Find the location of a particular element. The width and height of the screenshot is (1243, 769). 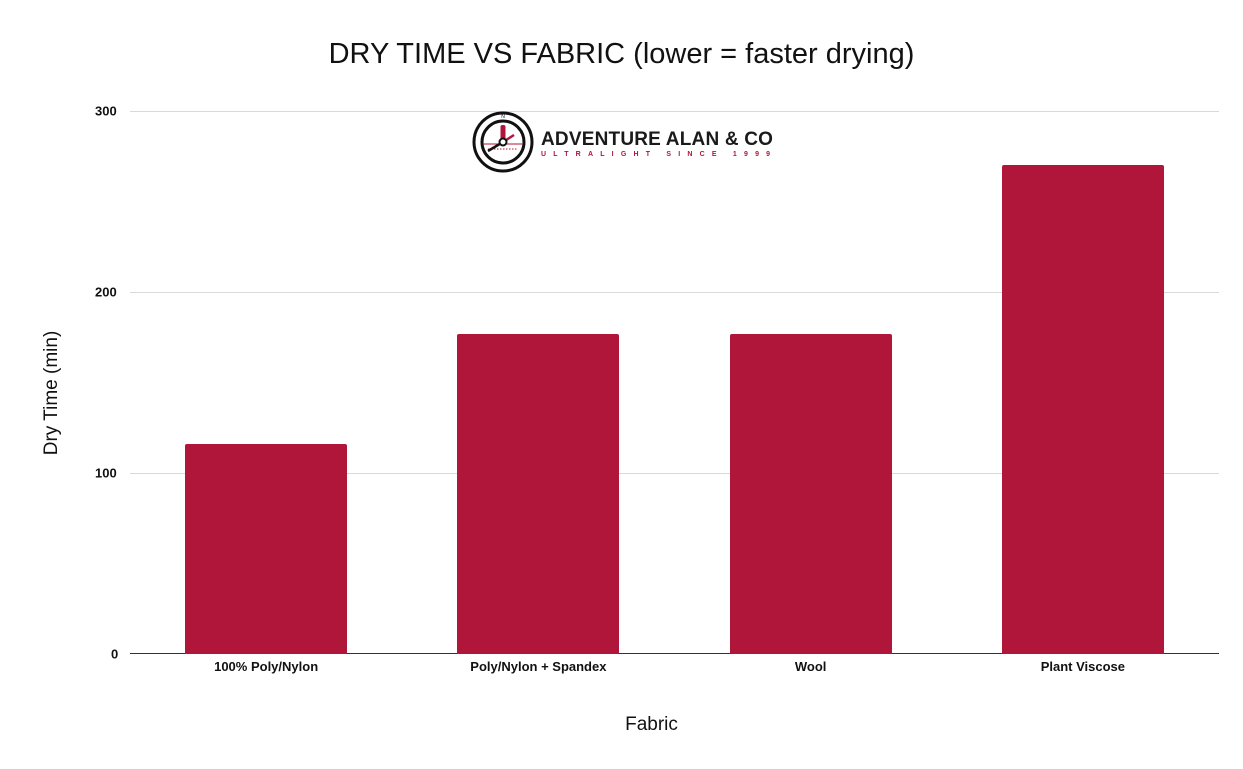

y-tick-100: 100 is located at coordinates (106, 473).